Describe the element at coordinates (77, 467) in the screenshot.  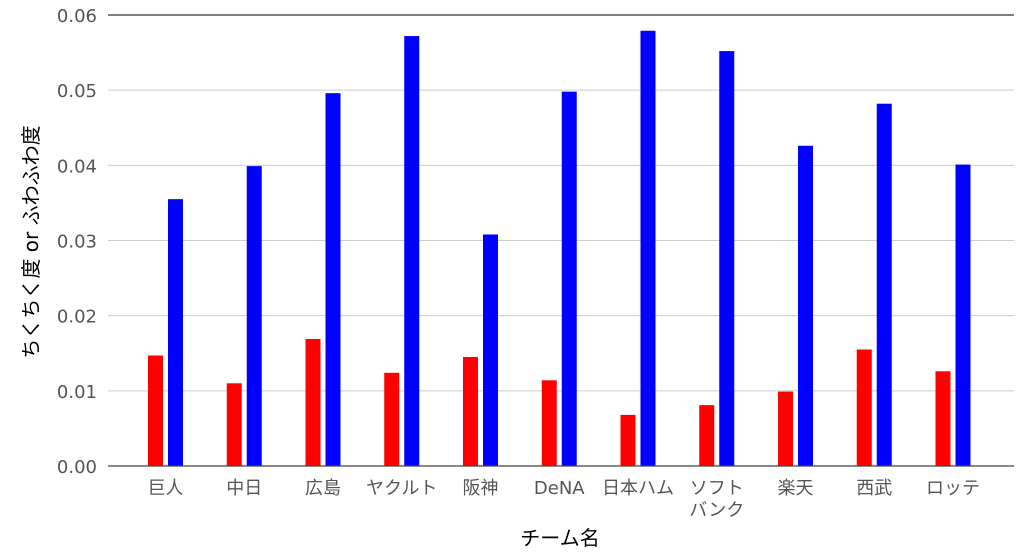
I see `y-tick-label: 0.00` at that location.